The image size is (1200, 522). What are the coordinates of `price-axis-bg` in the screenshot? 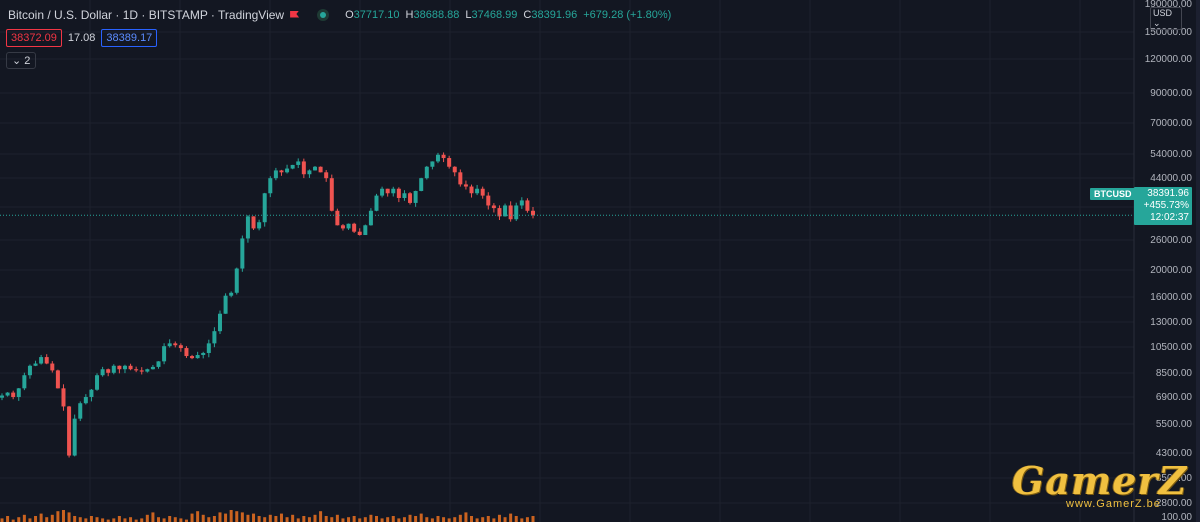 It's located at (1167, 261).